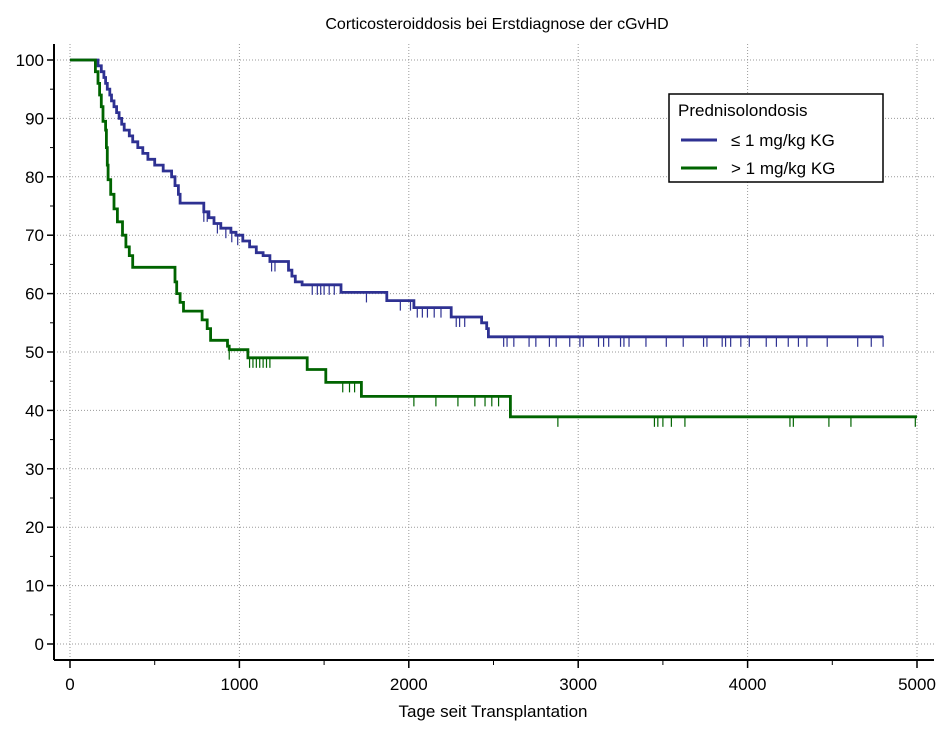 The image size is (944, 730). What do you see at coordinates (34, 235) in the screenshot?
I see `y-tick-label: 70` at bounding box center [34, 235].